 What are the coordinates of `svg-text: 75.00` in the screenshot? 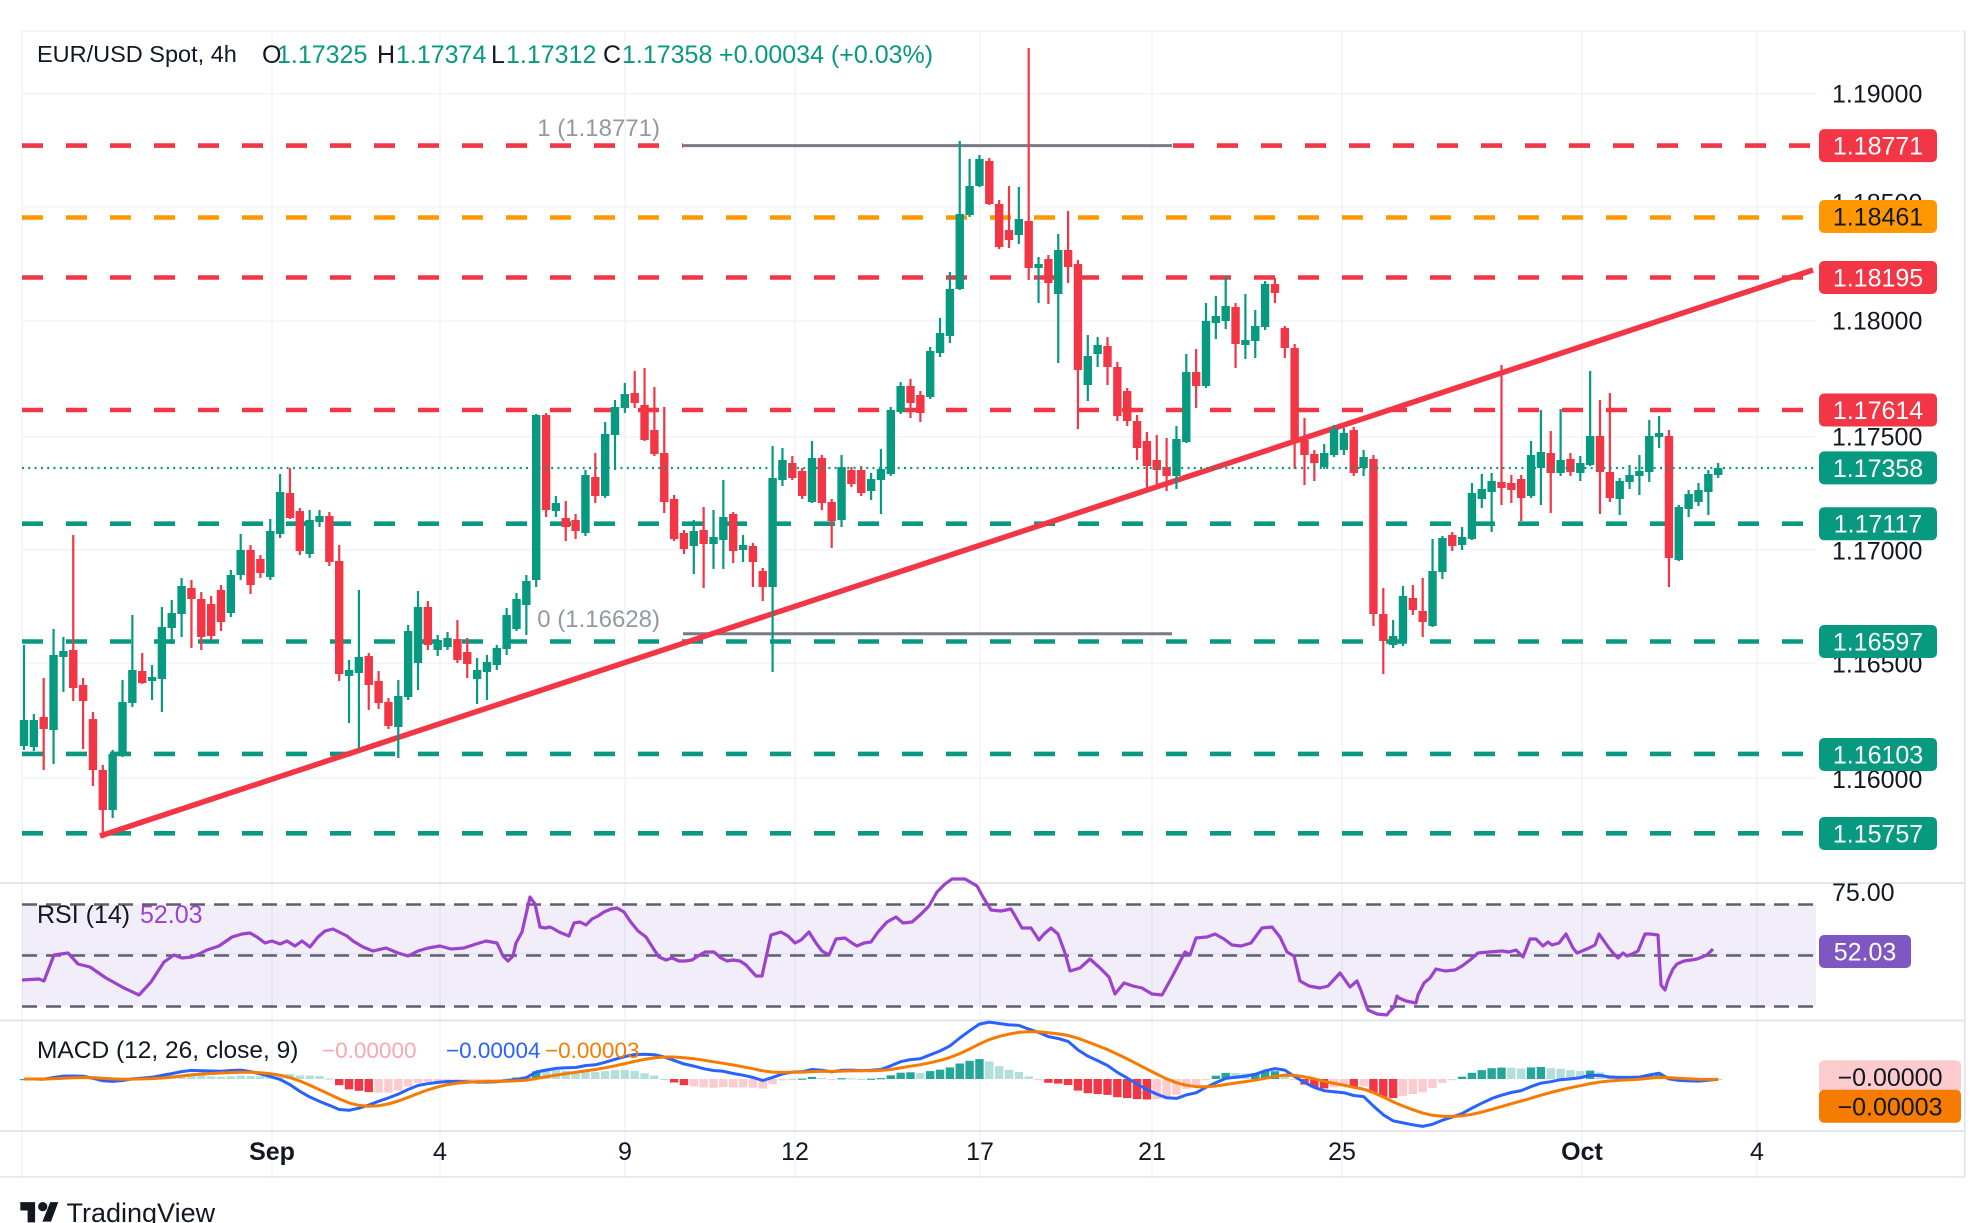 It's located at (1863, 893).